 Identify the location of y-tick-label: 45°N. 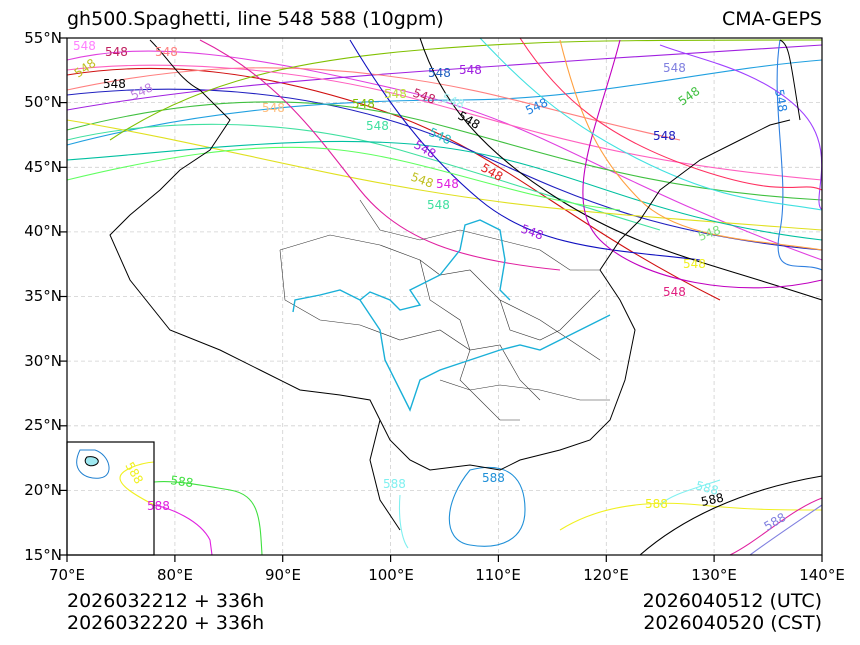
(43, 167).